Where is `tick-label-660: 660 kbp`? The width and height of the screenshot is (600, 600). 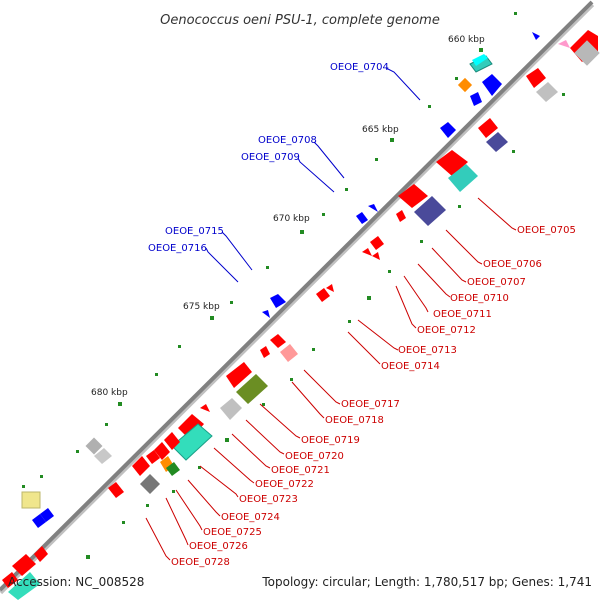 tick-label-660: 660 kbp is located at coordinates (466, 40).